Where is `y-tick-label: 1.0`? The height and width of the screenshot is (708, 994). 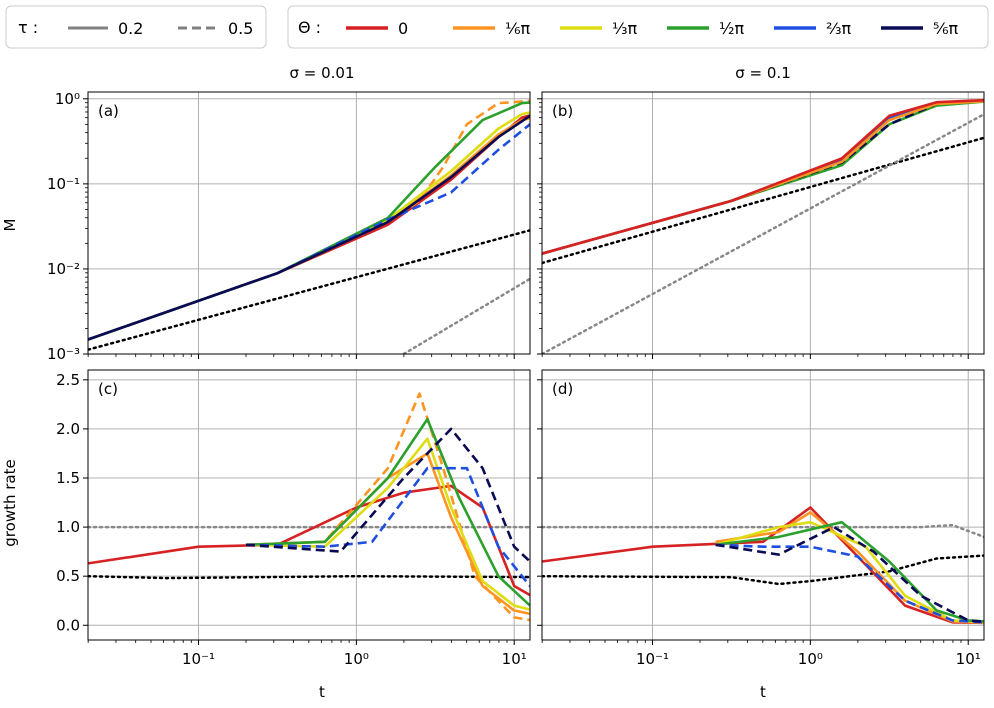 y-tick-label: 1.0 is located at coordinates (68, 527).